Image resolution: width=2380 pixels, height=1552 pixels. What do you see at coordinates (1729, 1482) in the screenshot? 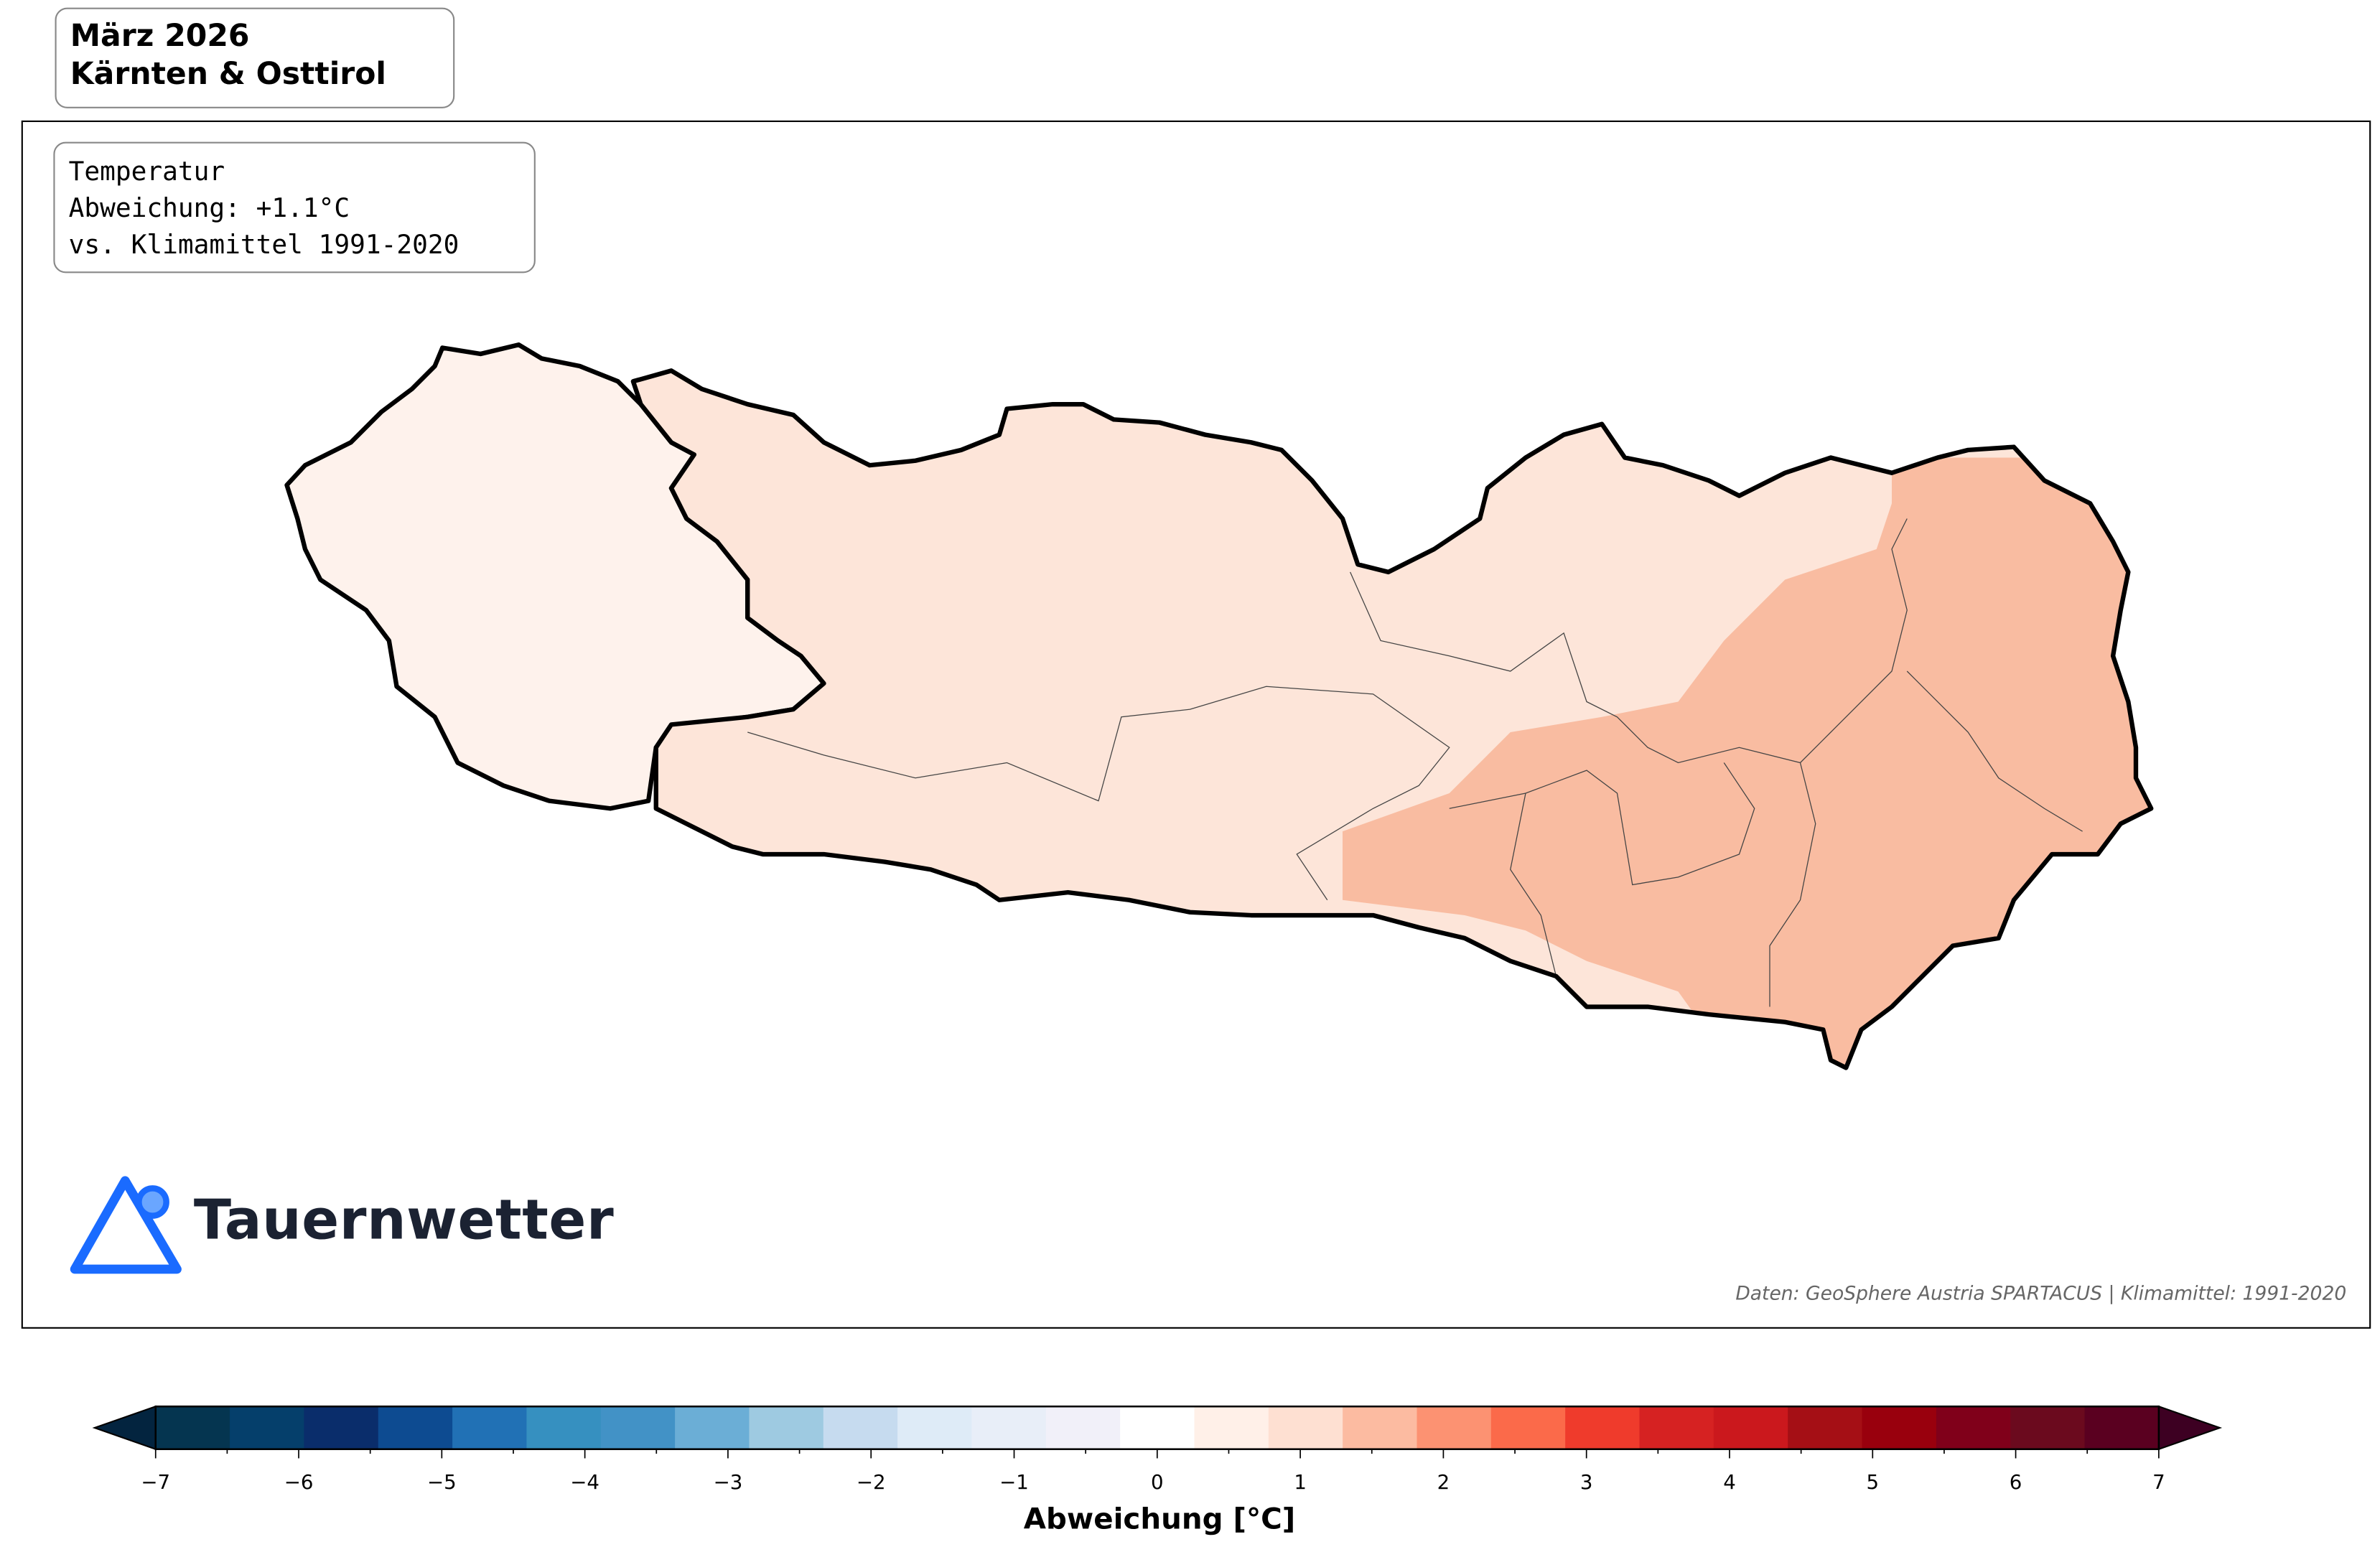
I see `colorbar-tick-label: 4` at bounding box center [1729, 1482].